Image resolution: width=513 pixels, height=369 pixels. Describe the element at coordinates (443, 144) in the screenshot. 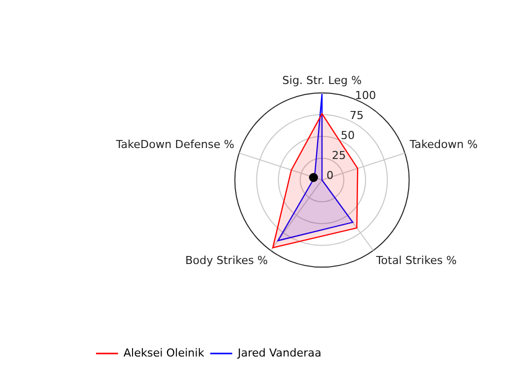

I see `spoke-label: Takedown %` at that location.